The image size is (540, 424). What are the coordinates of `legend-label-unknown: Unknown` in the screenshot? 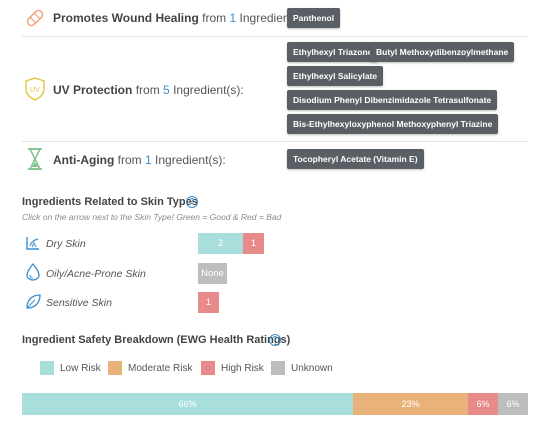 It's located at (312, 368).